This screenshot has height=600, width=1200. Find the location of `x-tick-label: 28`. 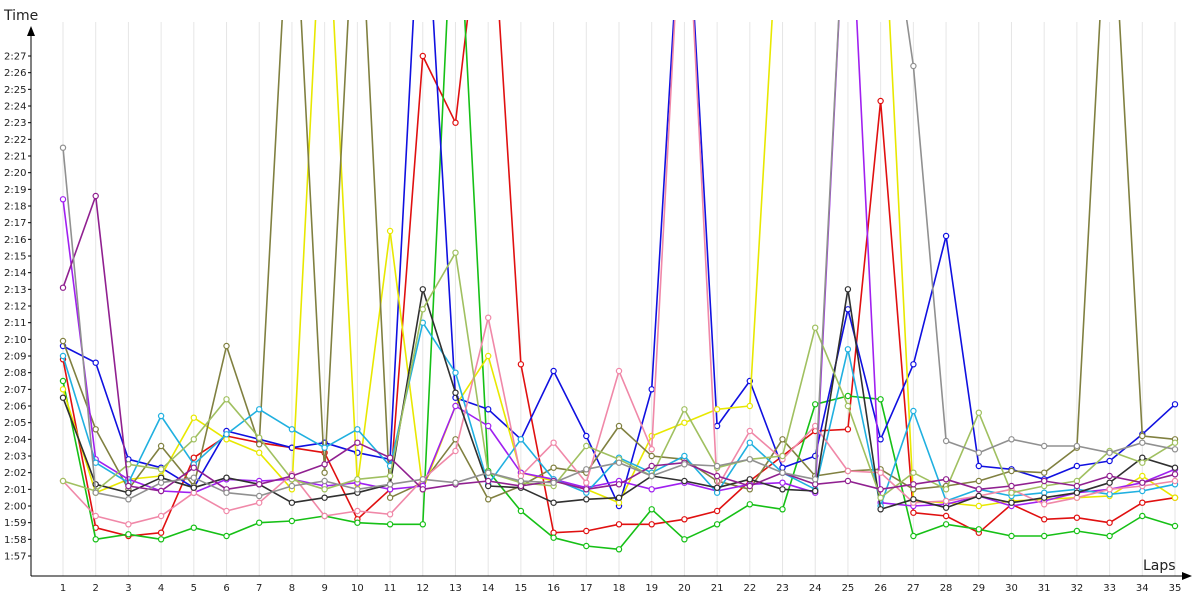

x-tick-label: 28 is located at coordinates (946, 588).